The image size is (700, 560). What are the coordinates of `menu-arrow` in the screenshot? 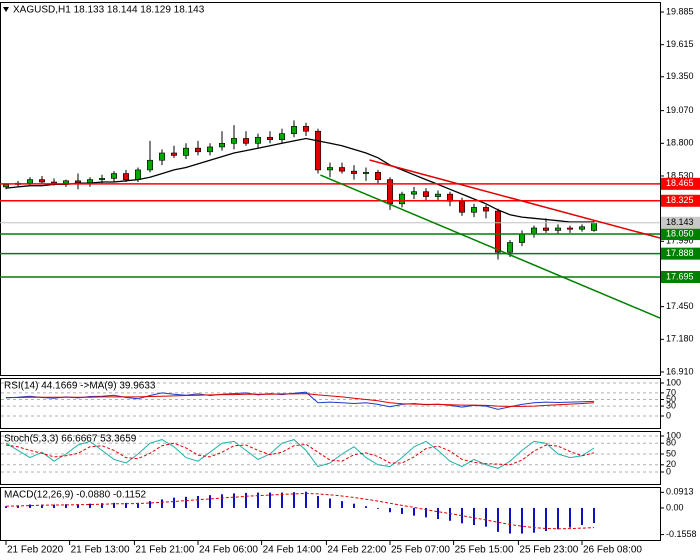 It's located at (6, 9).